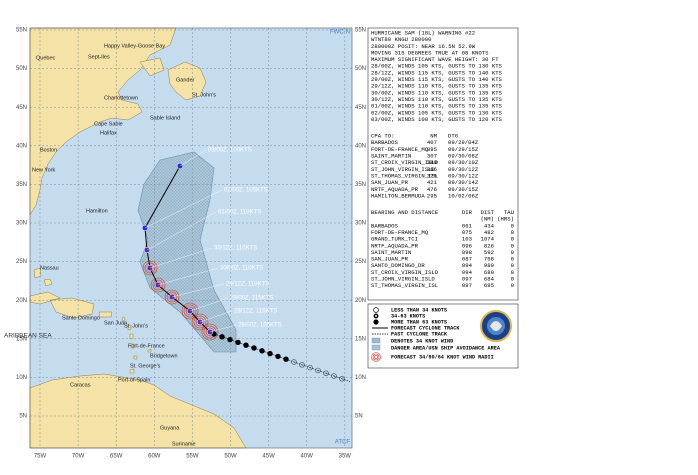 This screenshot has height=475, width=698. What do you see at coordinates (467, 225) in the screenshot?
I see `bearing-cell: 061` at bounding box center [467, 225].